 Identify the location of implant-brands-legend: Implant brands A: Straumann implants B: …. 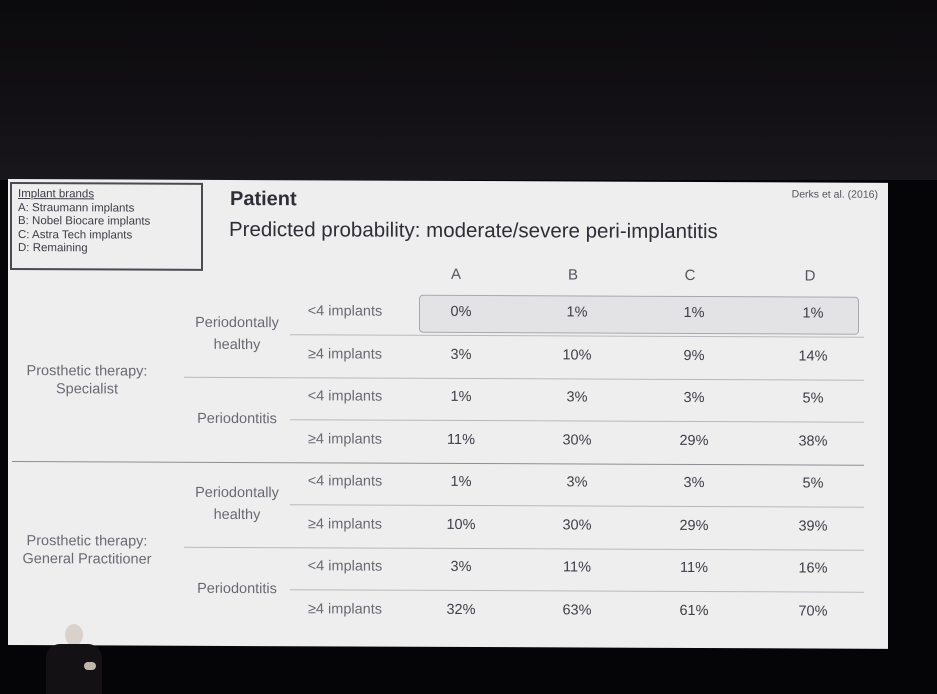
(106, 226).